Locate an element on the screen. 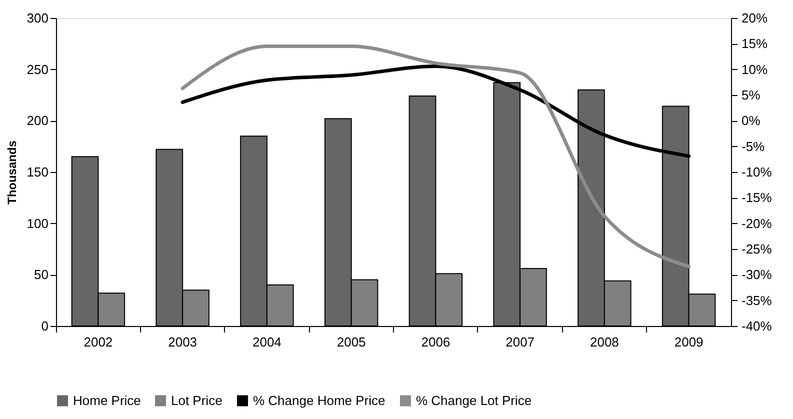  y2-tick-label: -15% is located at coordinates (757, 198).